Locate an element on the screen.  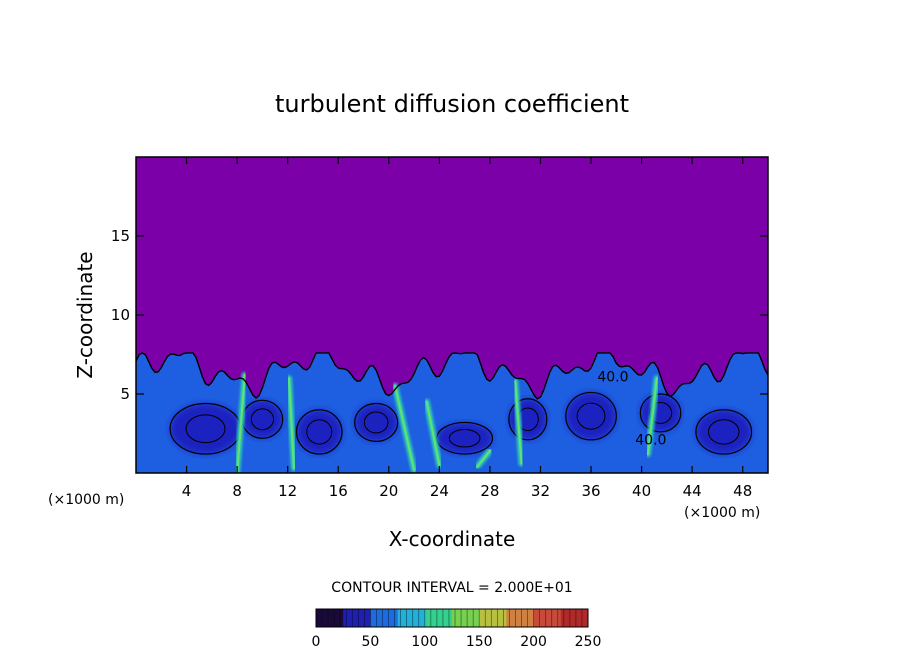
turbulence-field: 40.0 40.0 is located at coordinates (452, 412).